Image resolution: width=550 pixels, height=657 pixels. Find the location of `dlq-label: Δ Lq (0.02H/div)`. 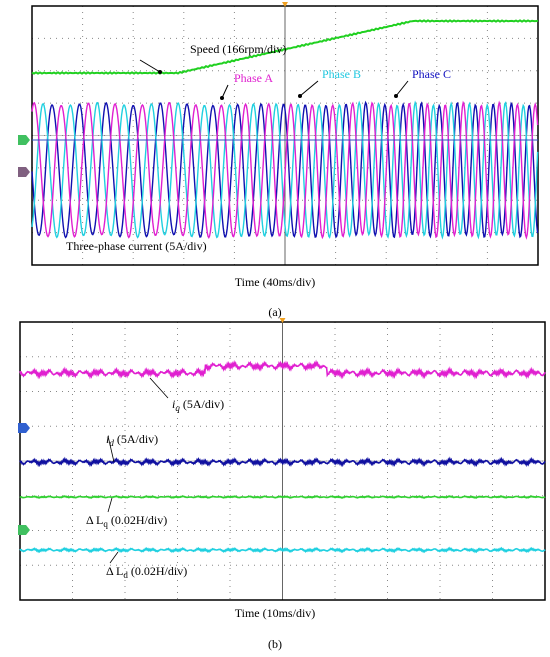

dlq-label: Δ Lq (0.02H/div) is located at coordinates (126, 521).